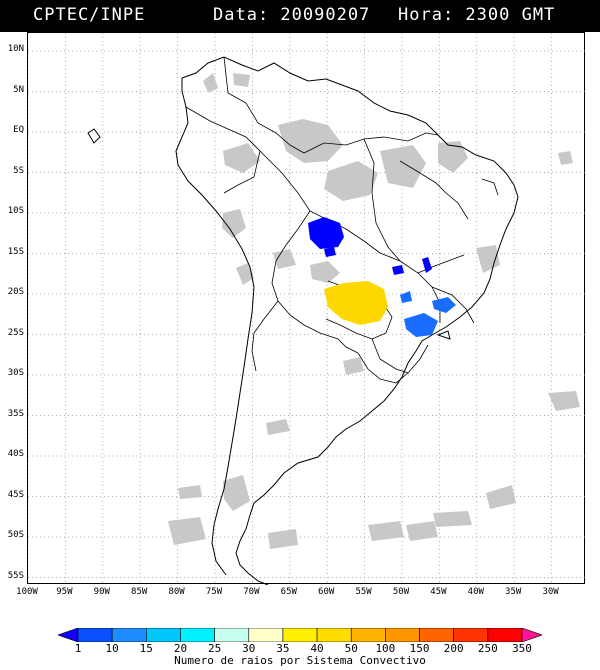 The image size is (600, 670). Describe the element at coordinates (15, 49) in the screenshot. I see `lat-label: 10N` at that location.